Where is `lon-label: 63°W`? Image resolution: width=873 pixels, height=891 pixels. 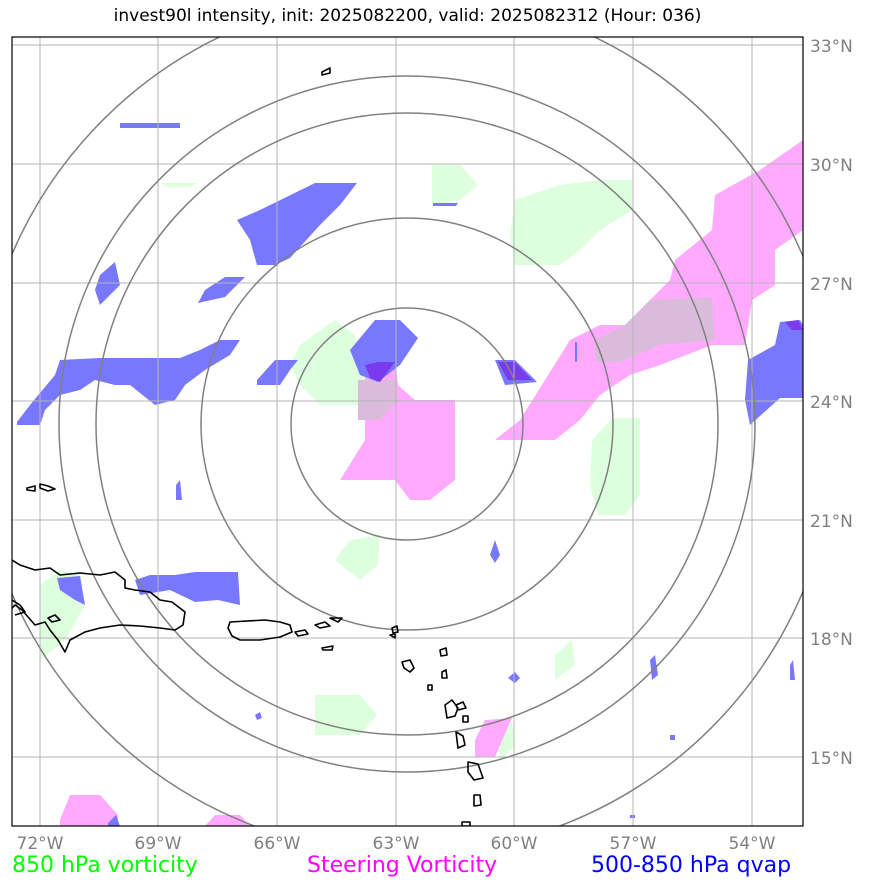
lon-label: 63°W is located at coordinates (396, 844).